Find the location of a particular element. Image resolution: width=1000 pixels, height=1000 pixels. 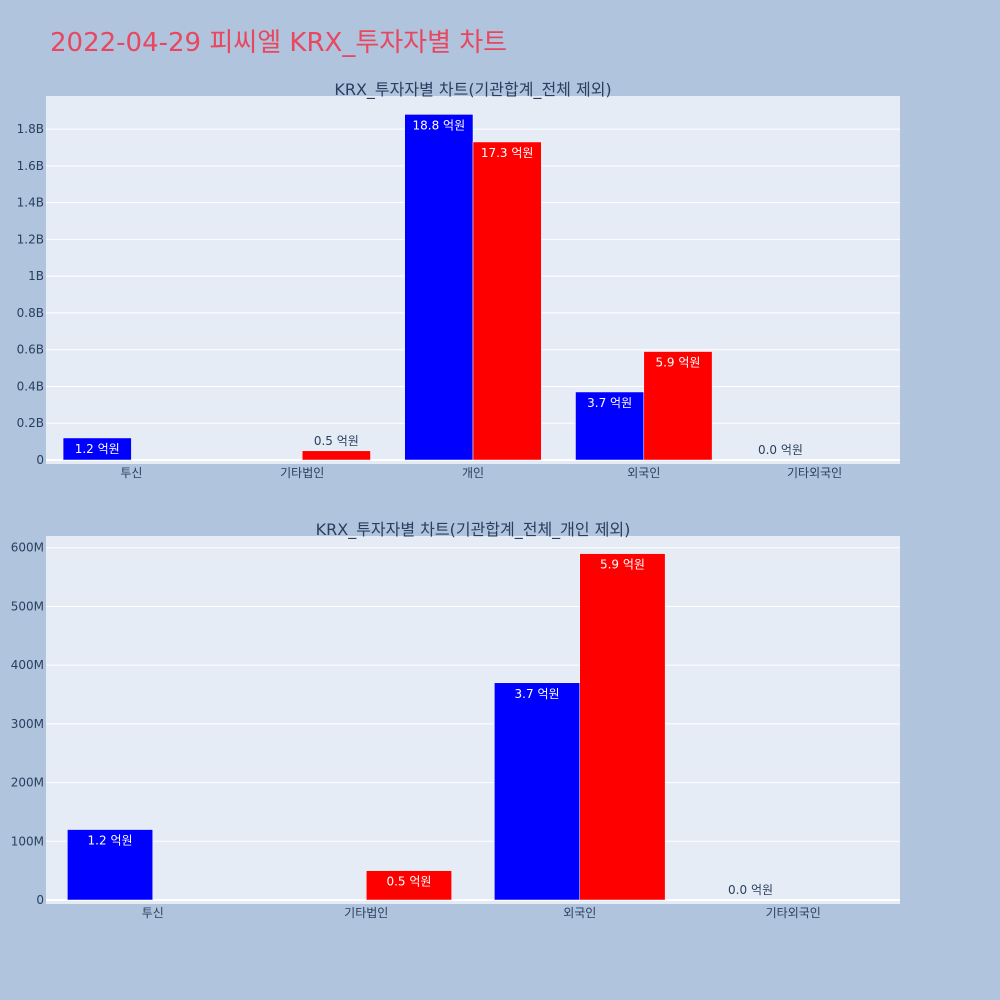

page-title: 2022-04-29 피씨엘 KRX_투자자별 차트 is located at coordinates (279, 43).